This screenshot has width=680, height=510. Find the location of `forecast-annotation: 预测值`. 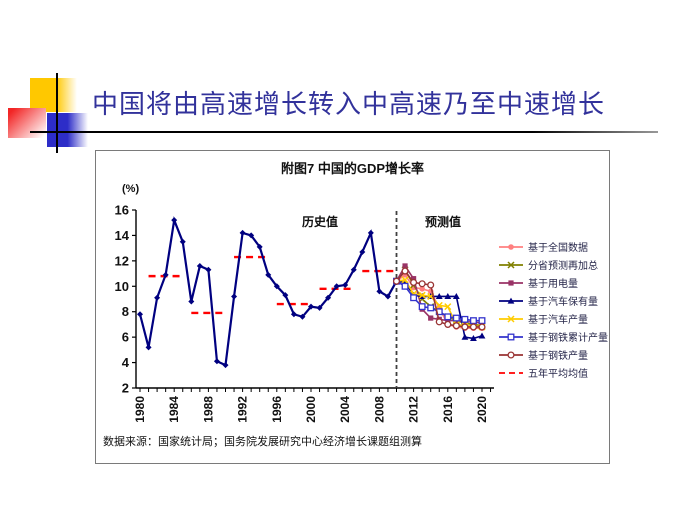

forecast-annotation: 预测值 is located at coordinates (443, 222).